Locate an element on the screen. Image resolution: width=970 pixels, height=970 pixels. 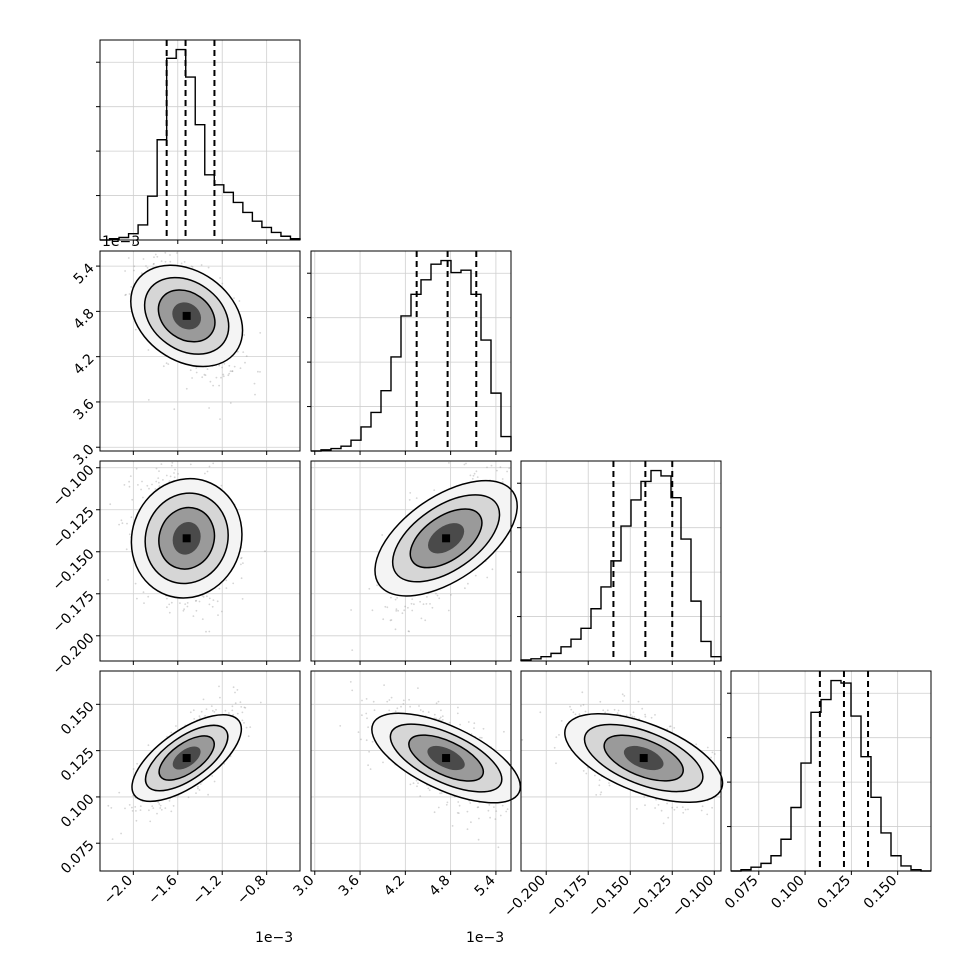
scatter-panel is located at coordinates (416, 772).